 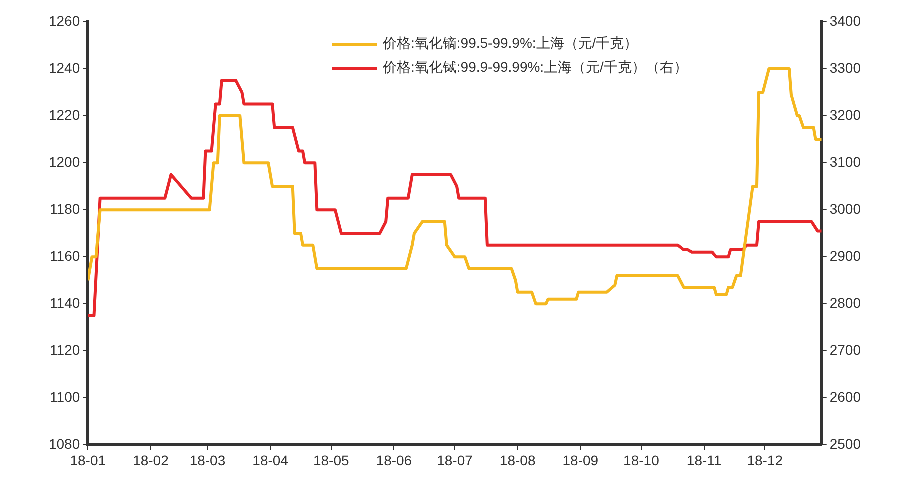 I want to click on y-tick-label: 1140, so click(x=65, y=302).